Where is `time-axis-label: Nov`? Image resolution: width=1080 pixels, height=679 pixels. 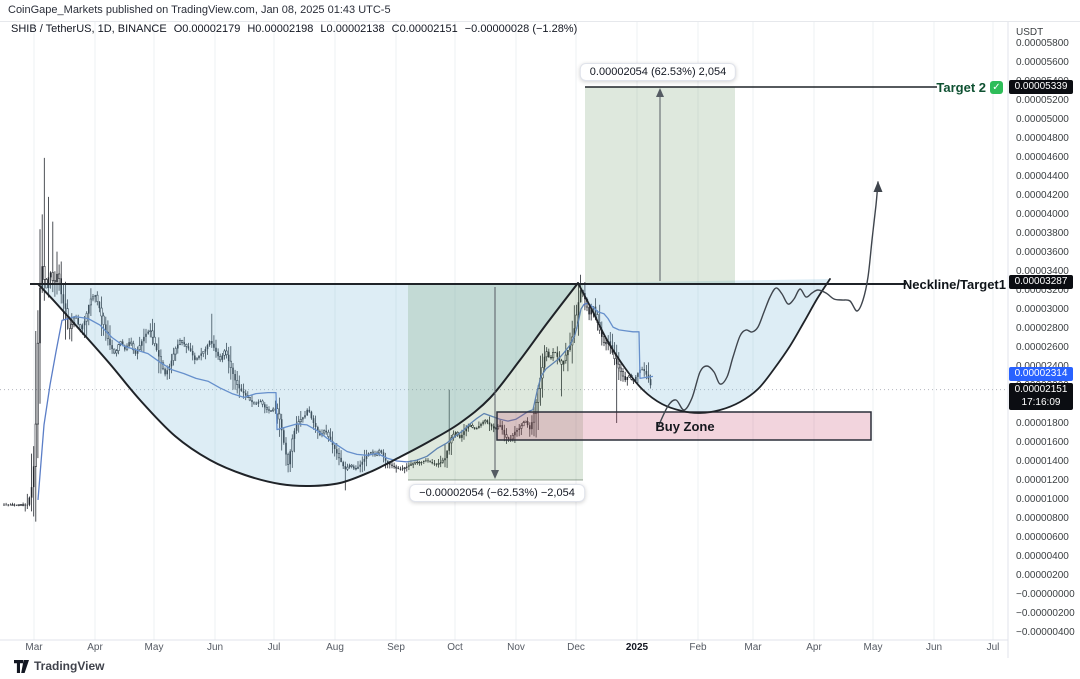 time-axis-label: Nov is located at coordinates (516, 647).